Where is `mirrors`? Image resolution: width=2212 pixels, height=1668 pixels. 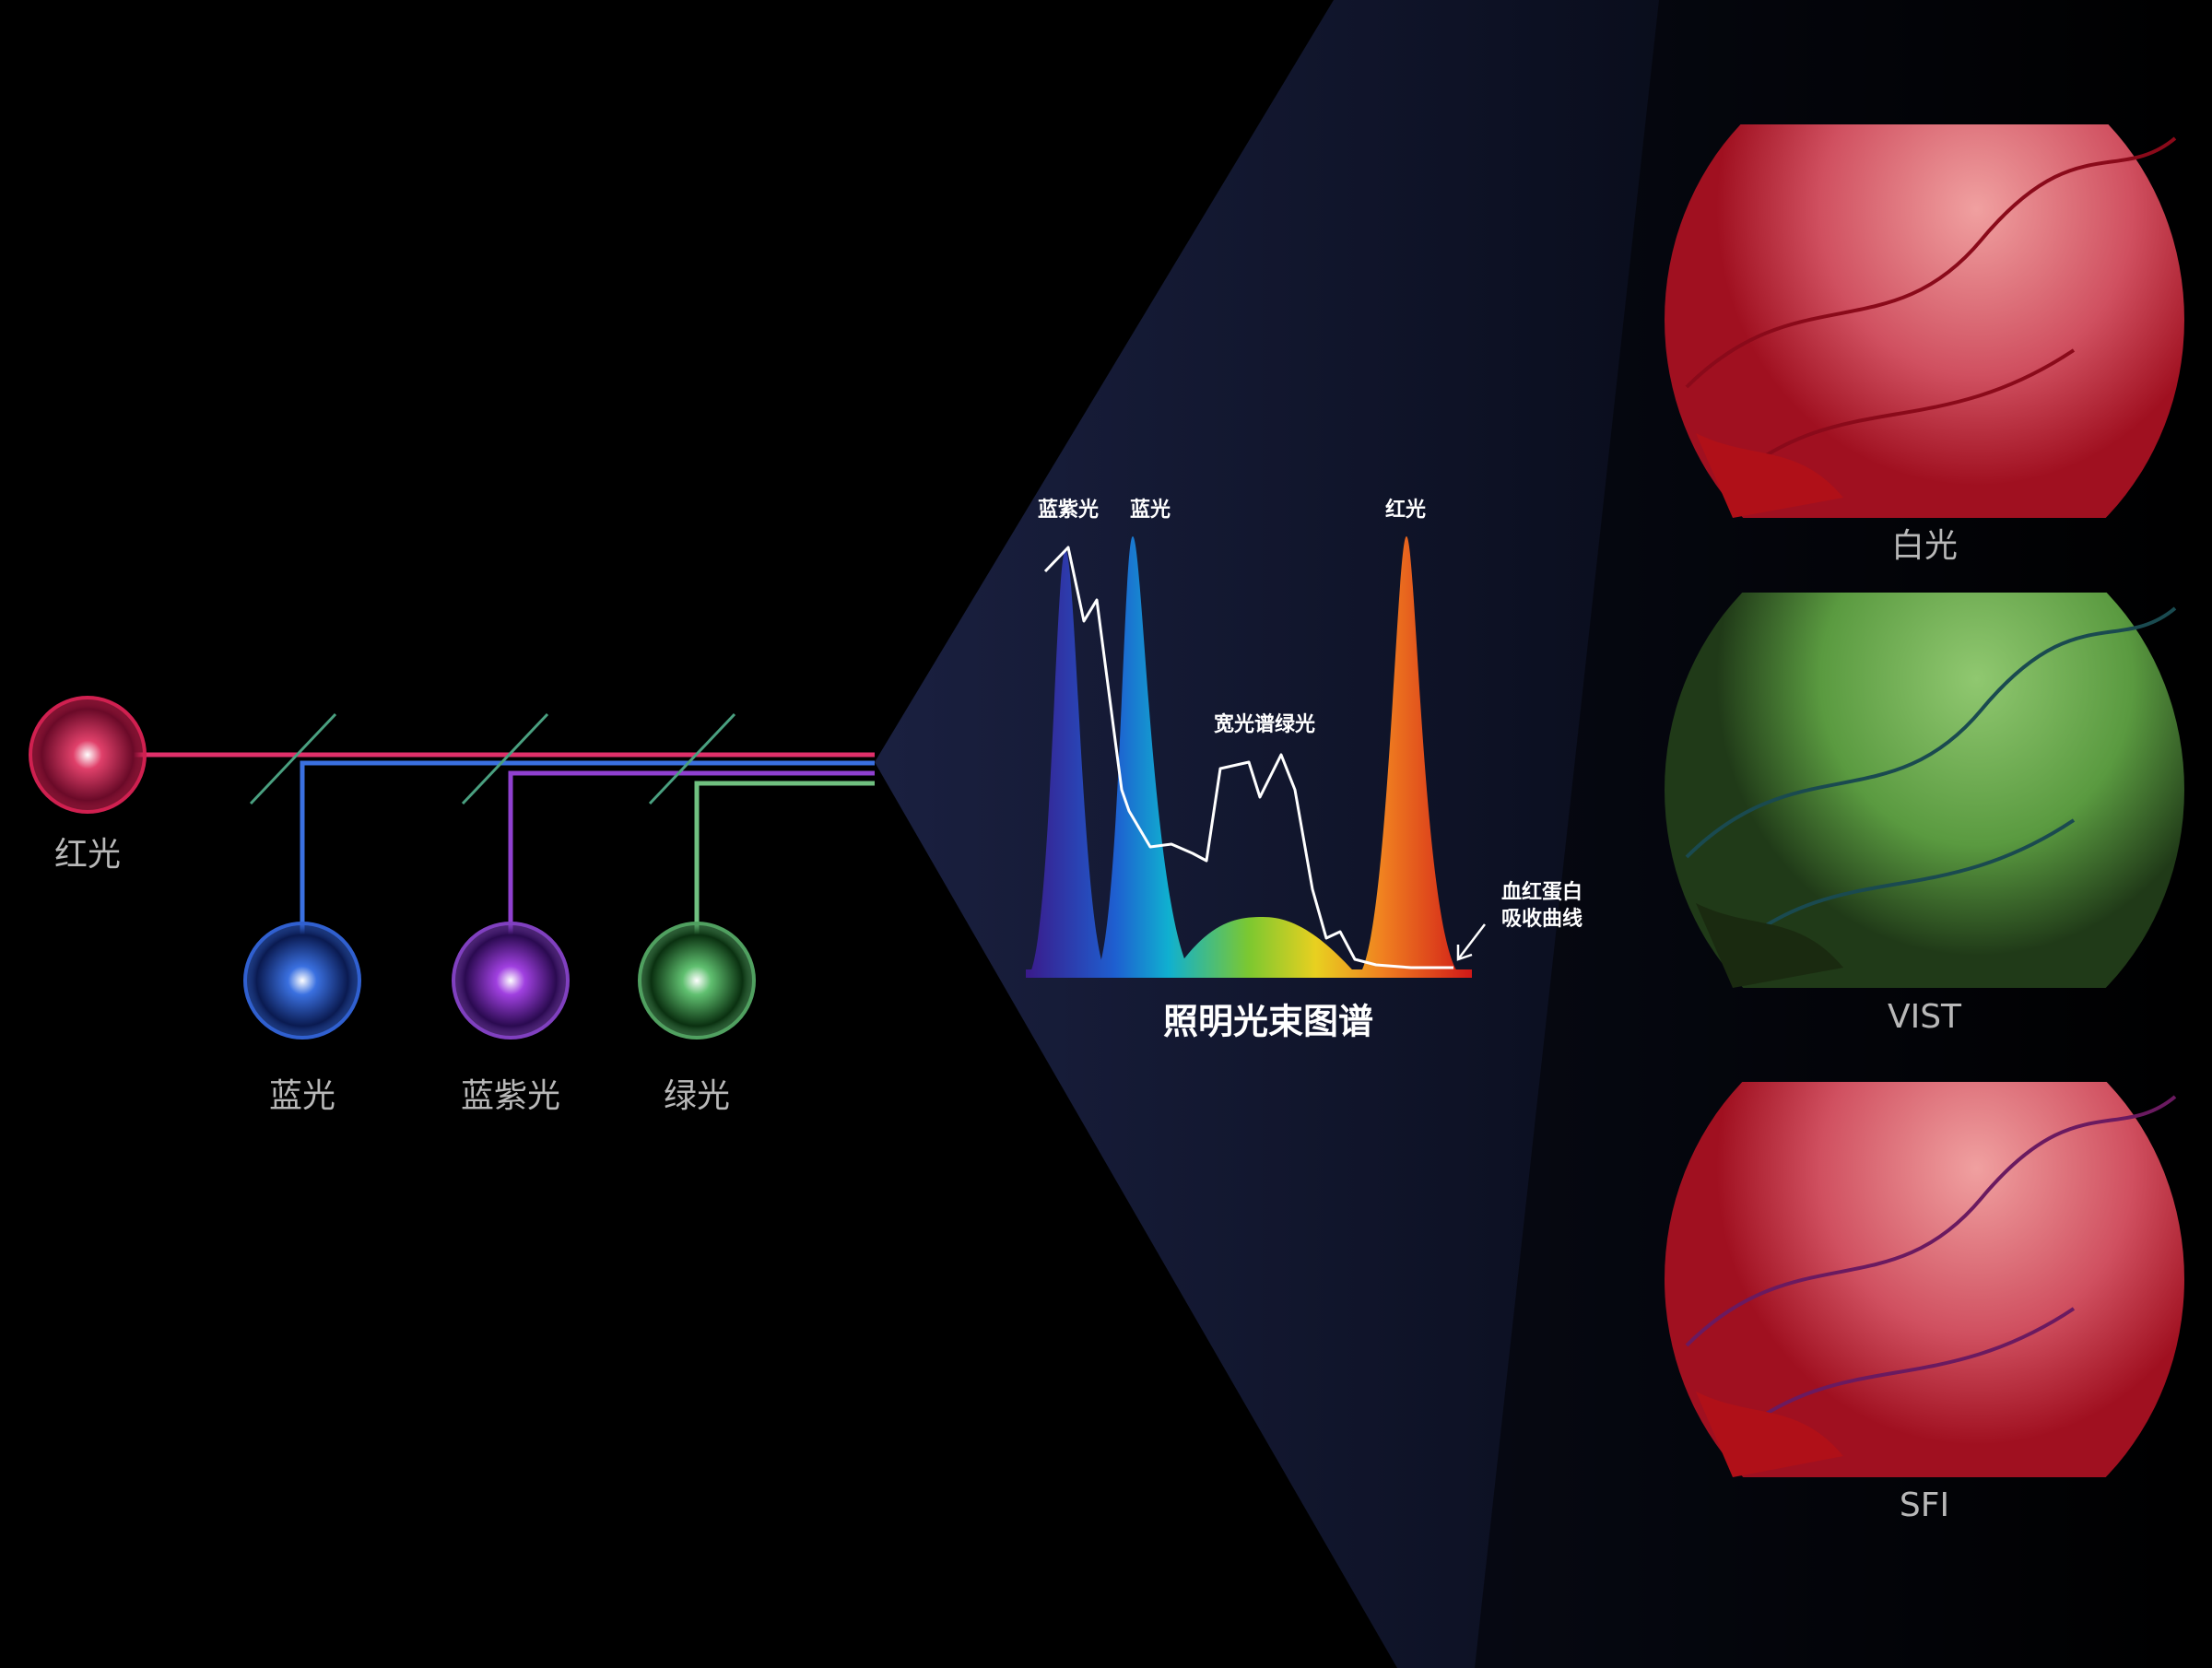 mirrors is located at coordinates (492, 758).